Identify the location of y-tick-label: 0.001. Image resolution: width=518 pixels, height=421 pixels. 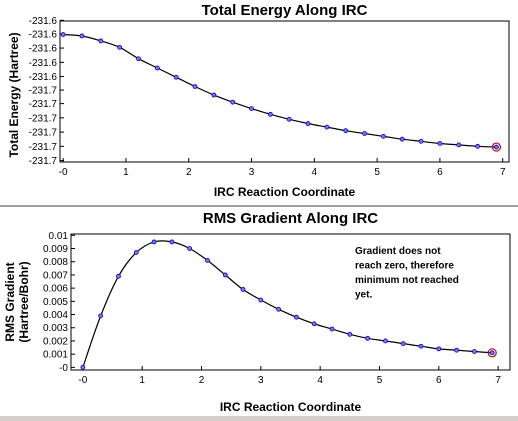
(55, 355).